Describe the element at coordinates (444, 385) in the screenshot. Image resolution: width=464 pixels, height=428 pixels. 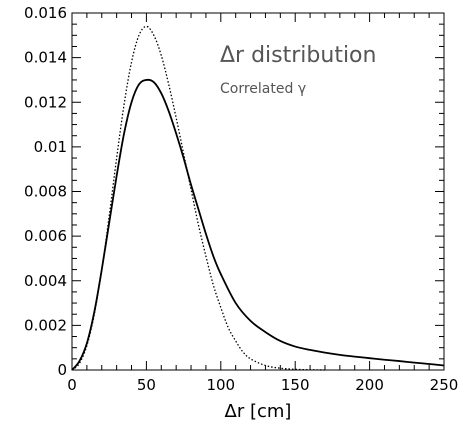
I see `x-tick-label: 250` at that location.